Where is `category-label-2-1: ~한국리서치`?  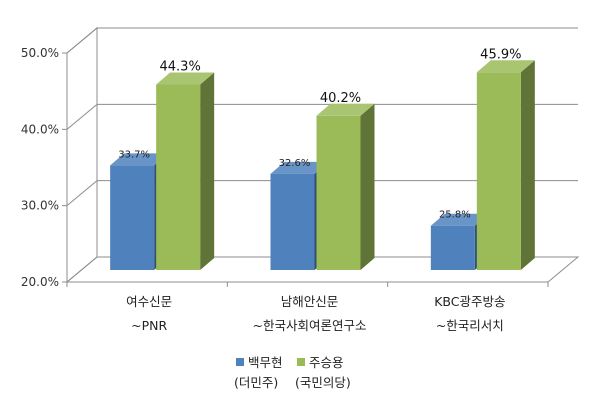
category-label-2-1: ~한국리서치 is located at coordinates (470, 325).